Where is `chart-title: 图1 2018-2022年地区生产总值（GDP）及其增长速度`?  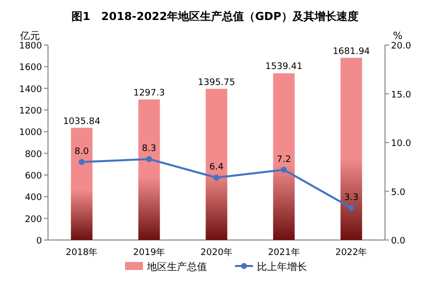 chart-title: 图1 2018-2022年地区生产总值（GDP）及其增长速度 is located at coordinates (215, 16).